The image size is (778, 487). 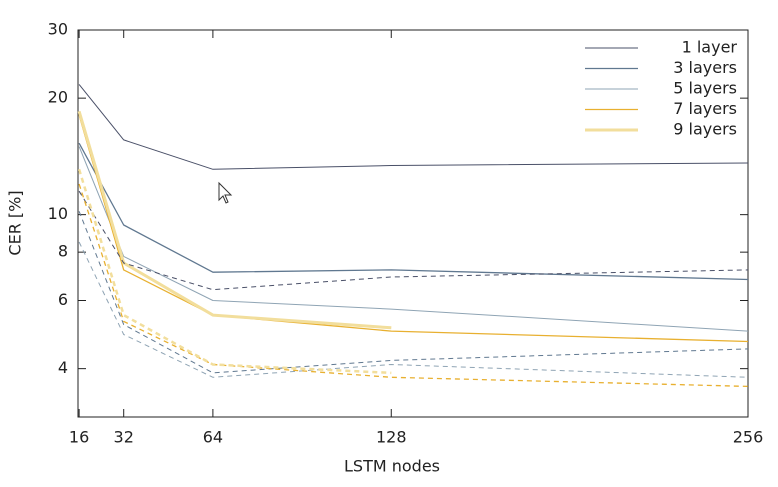 I want to click on y-axis-label: CER [%], so click(x=15, y=222).